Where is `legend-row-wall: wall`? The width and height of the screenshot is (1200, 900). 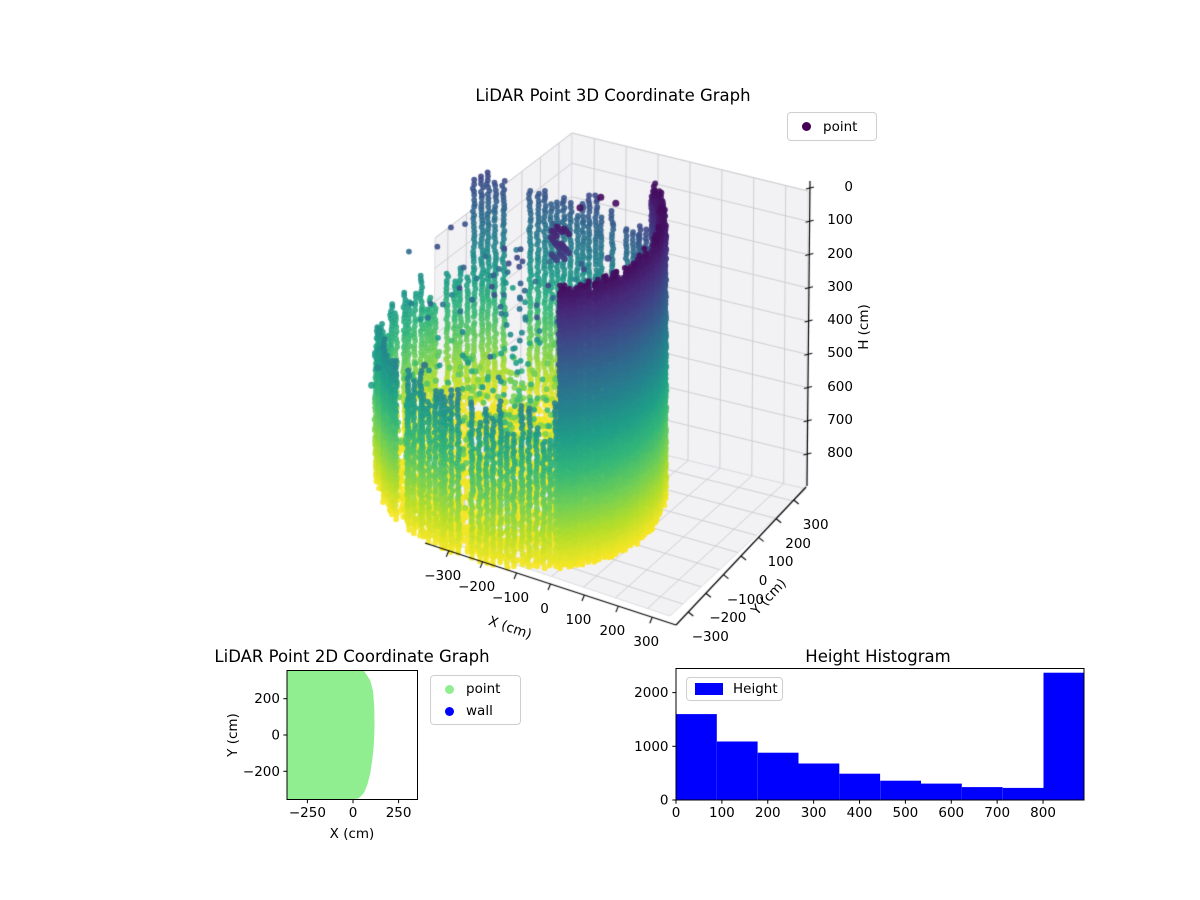
legend-row-wall: wall is located at coordinates (475, 711).